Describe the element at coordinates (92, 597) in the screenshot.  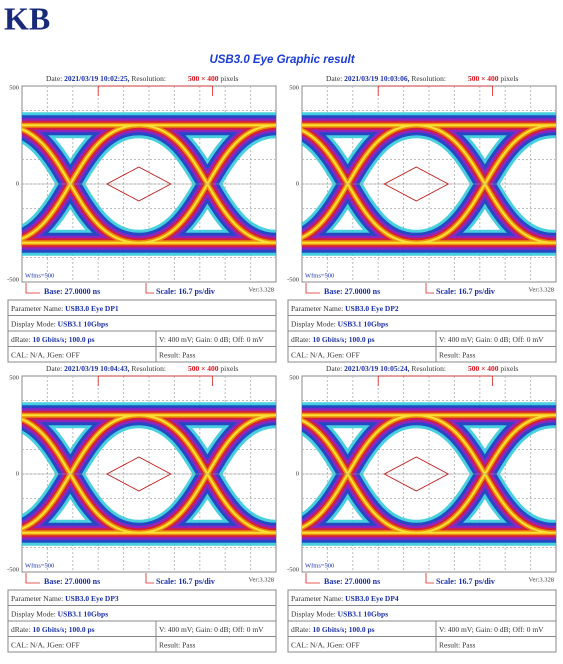
I see `text-part: USB3.0 Eye DP3` at that location.